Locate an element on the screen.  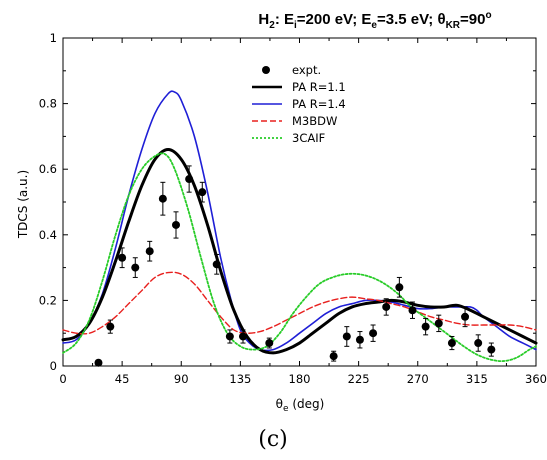
legend-swatch-expt is located at coordinates (266, 70).